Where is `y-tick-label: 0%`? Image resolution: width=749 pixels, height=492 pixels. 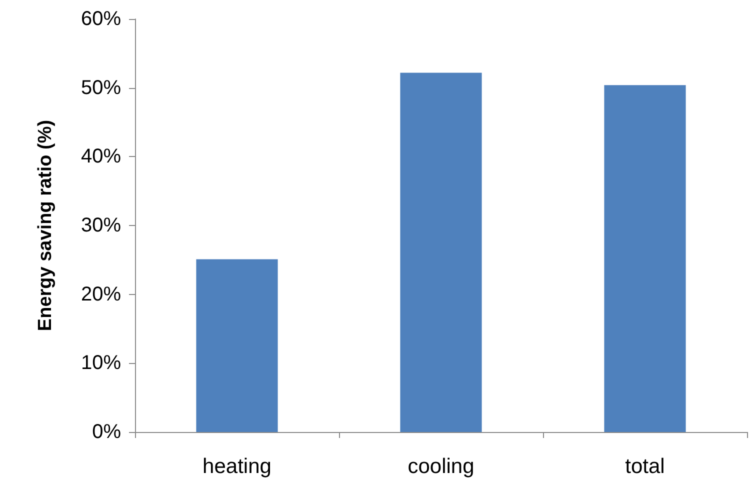 y-tick-label: 0% is located at coordinates (107, 432).